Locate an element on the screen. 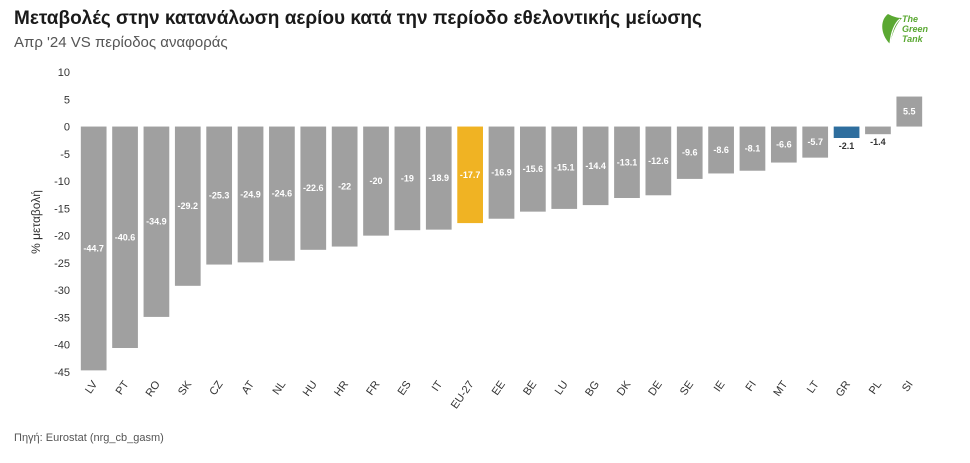  y-tick-label: -5 is located at coordinates (65, 155).